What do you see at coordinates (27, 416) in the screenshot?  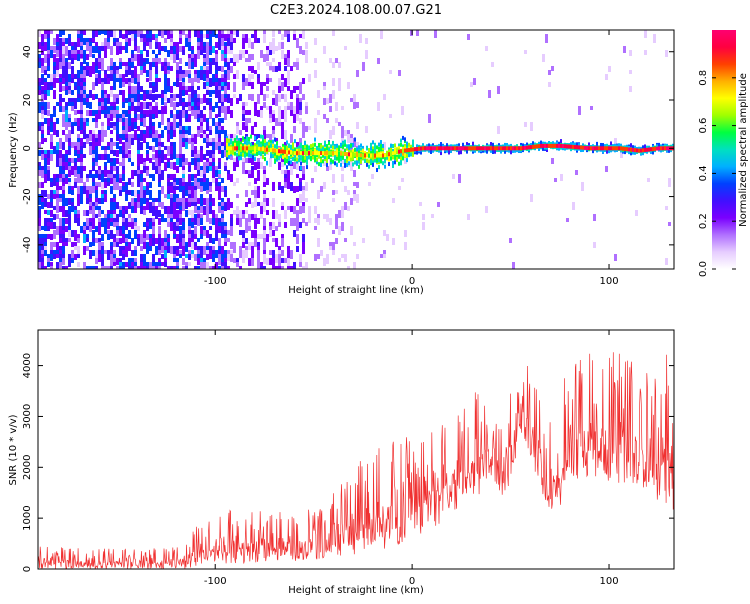 I see `snr-ytick-label: 3000` at bounding box center [27, 416].